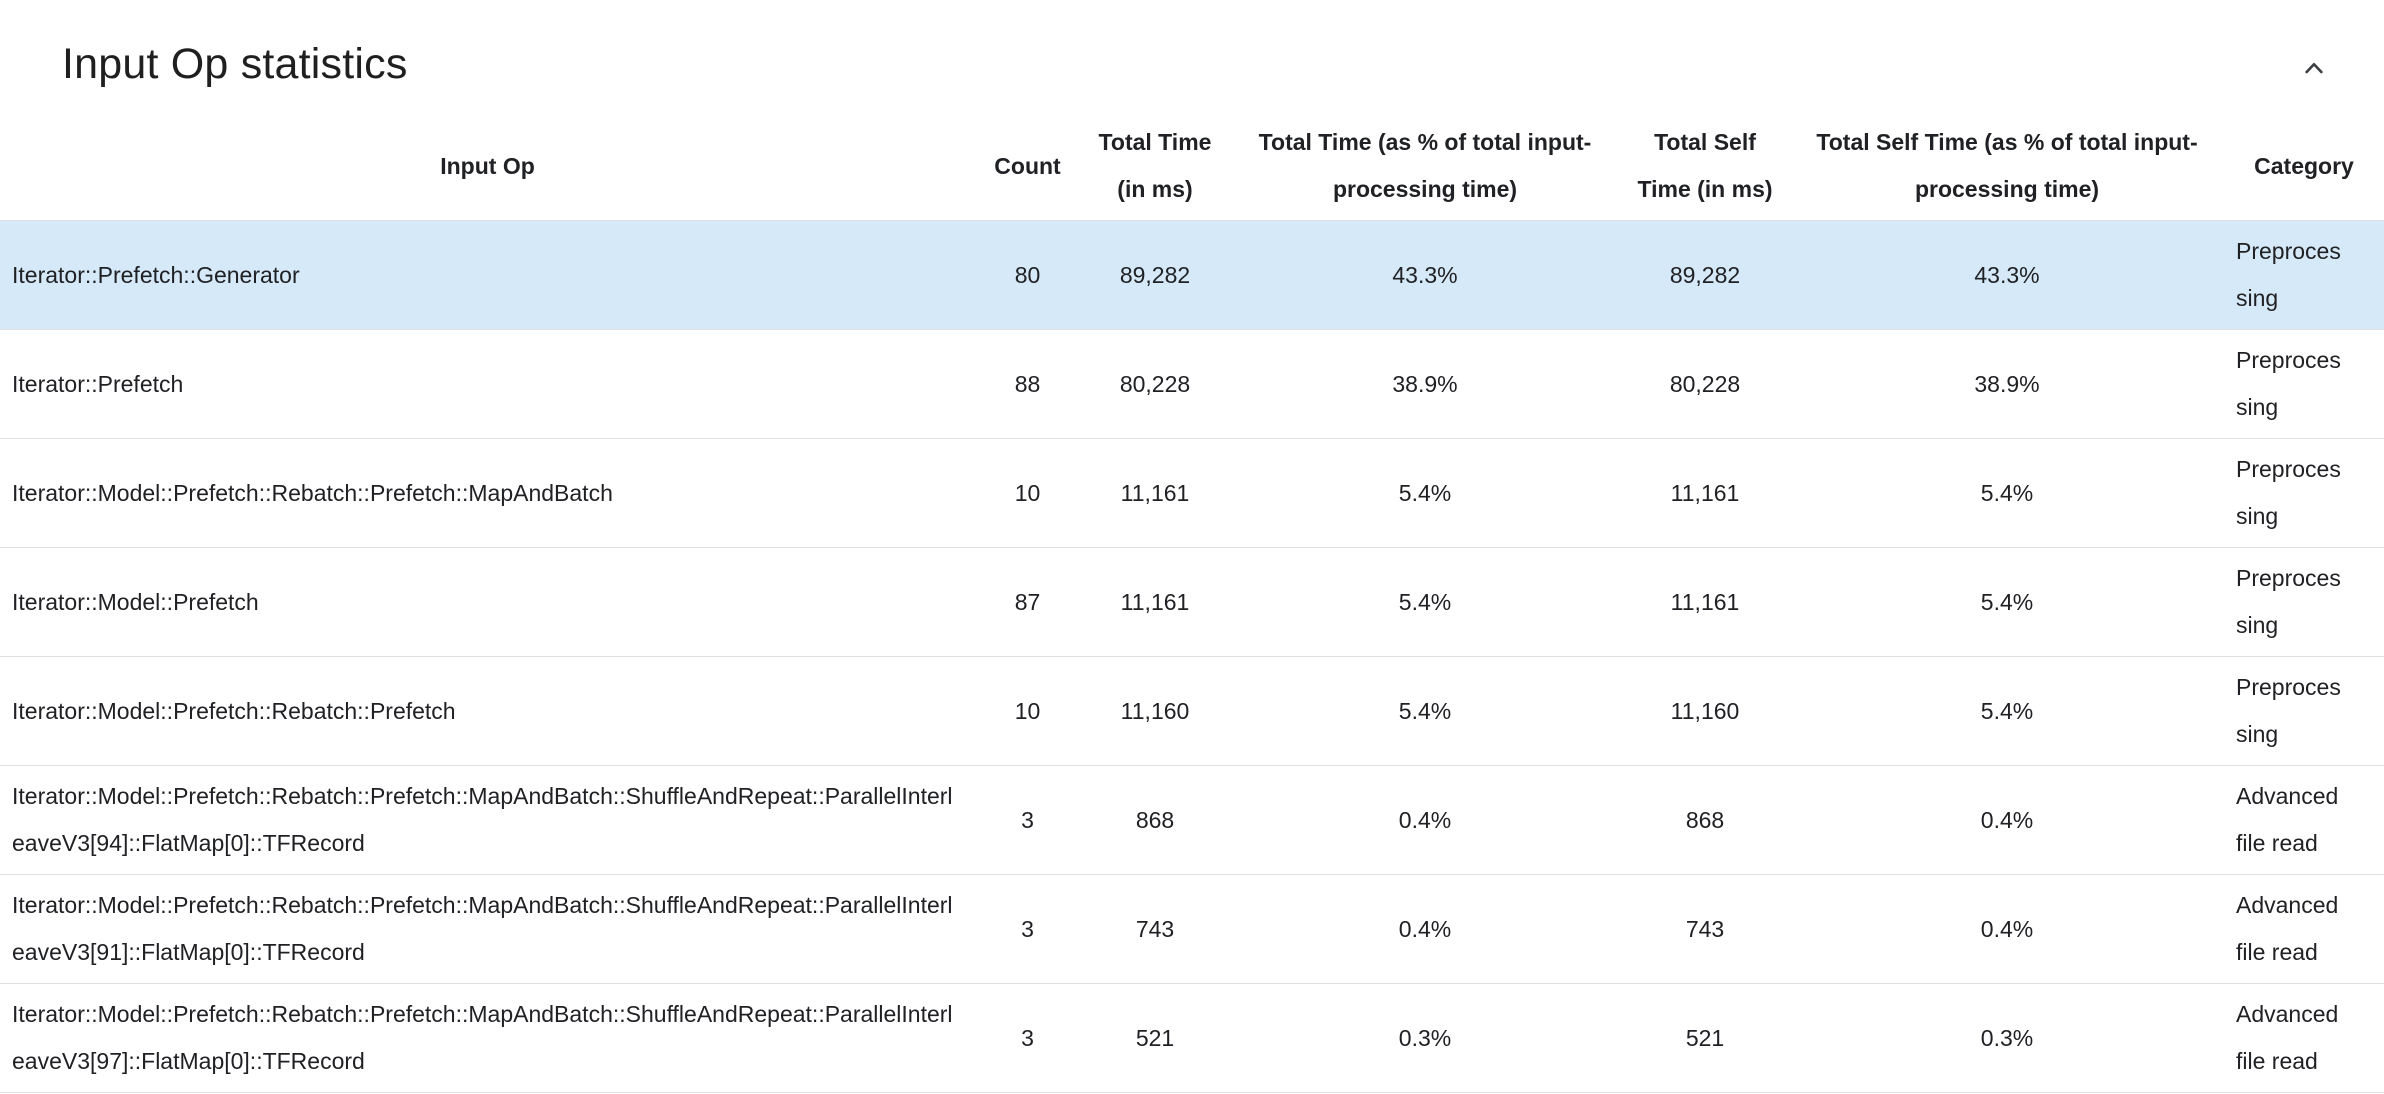 Image resolution: width=2384 pixels, height=1094 pixels. I want to click on page-title: Input Op statistics, so click(235, 64).